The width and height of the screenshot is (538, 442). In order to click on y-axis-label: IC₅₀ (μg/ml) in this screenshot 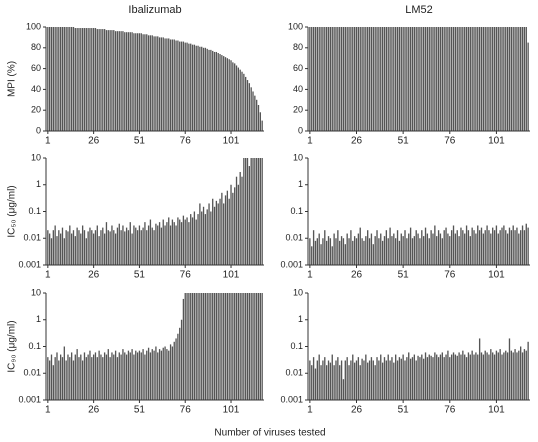, I will do `click(12, 211)`.